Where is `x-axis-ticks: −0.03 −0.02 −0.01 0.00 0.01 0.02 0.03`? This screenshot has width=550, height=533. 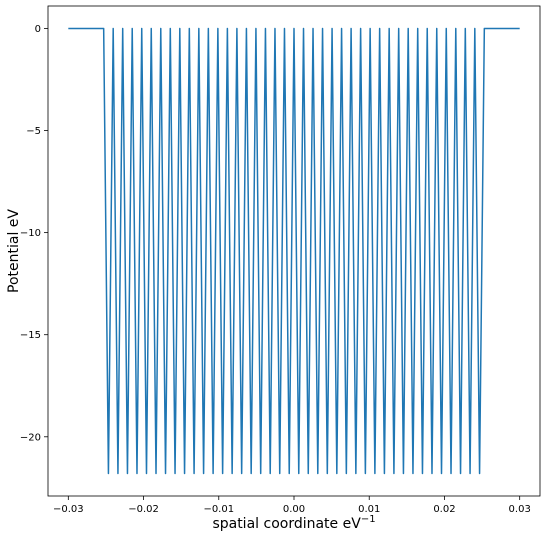 x-axis-ticks: −0.03 −0.02 −0.01 0.00 0.01 0.02 0.03 is located at coordinates (292, 505).